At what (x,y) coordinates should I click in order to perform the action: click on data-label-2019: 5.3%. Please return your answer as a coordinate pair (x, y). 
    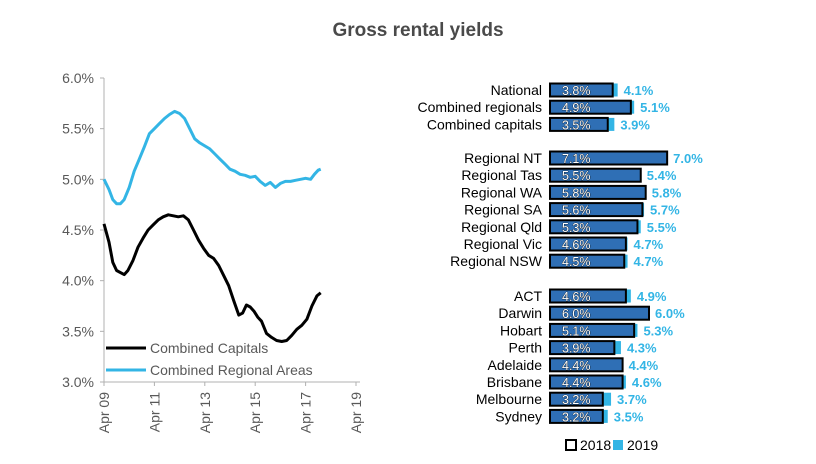
    Looking at the image, I should click on (658, 330).